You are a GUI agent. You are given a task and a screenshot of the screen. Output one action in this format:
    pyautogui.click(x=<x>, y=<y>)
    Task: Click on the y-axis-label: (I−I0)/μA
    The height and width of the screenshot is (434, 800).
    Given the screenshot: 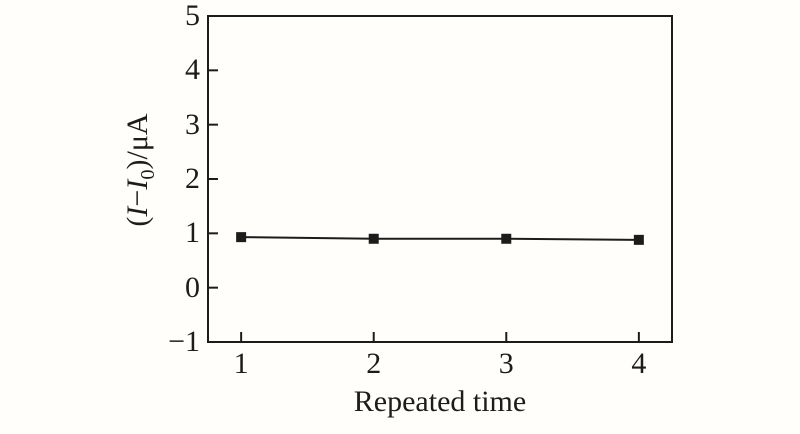 What is the action you would take?
    pyautogui.click(x=139, y=170)
    